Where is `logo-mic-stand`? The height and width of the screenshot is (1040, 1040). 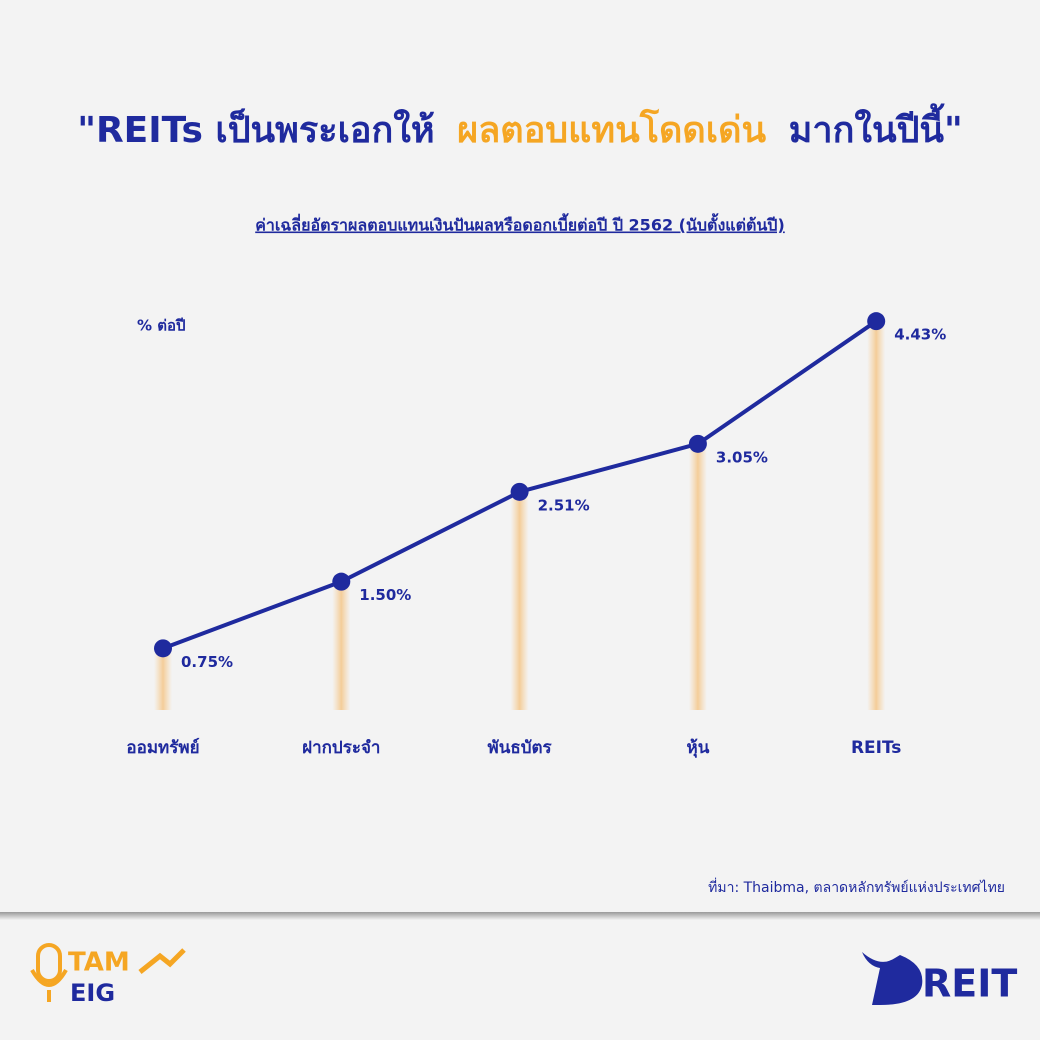 logo-mic-stand is located at coordinates (49, 985).